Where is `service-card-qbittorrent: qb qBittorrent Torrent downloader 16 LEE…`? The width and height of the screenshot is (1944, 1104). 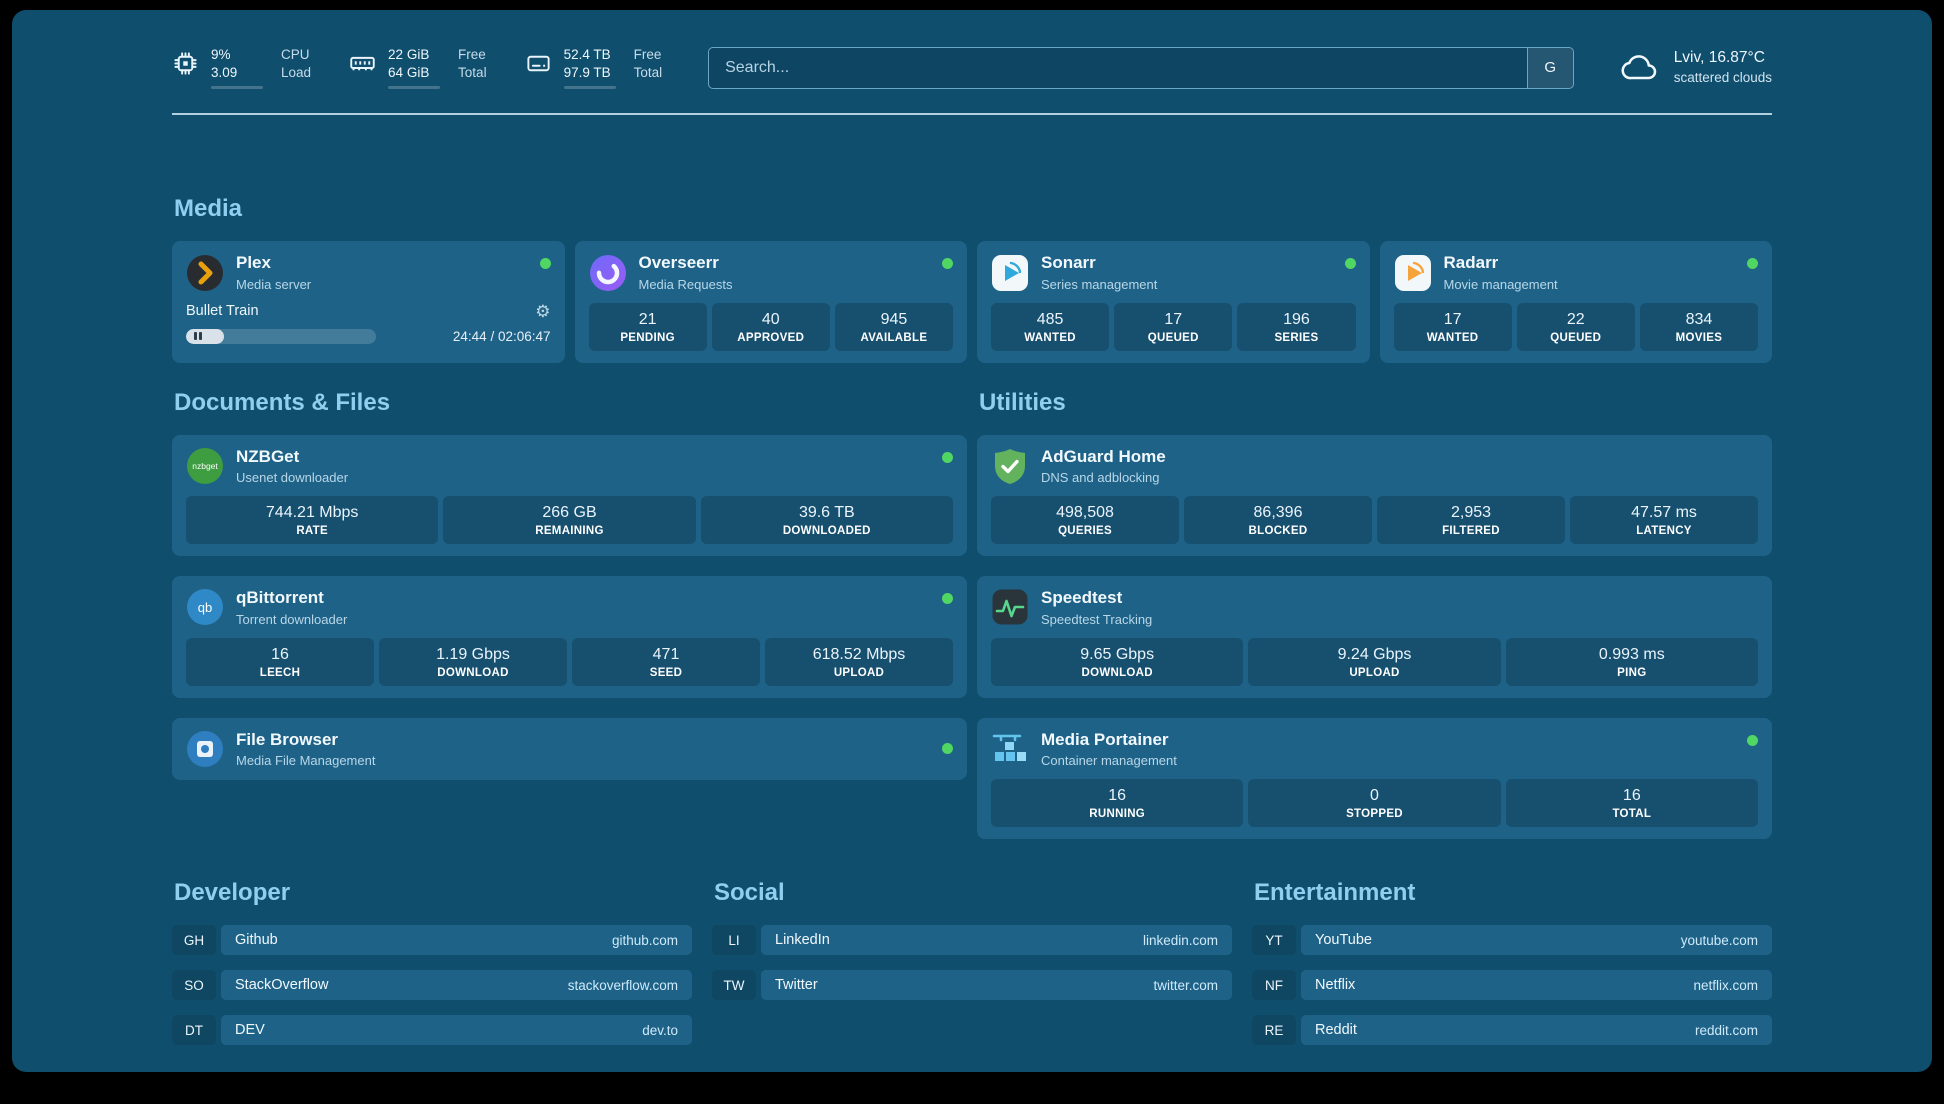 service-card-qbittorrent: qb qBittorrent Torrent downloader 16 LEE… is located at coordinates (569, 637).